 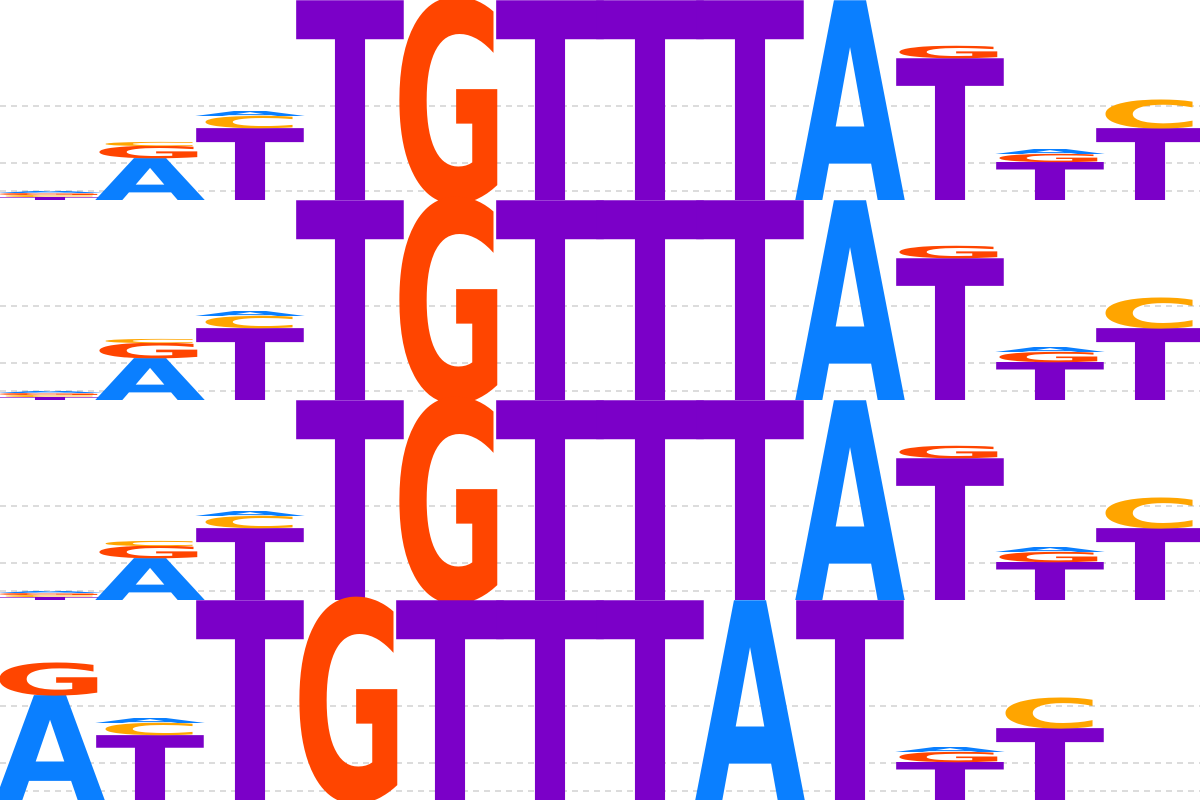 What do you see at coordinates (449, 306) in the screenshot?
I see `letter-g-p2-c5: G` at bounding box center [449, 306].